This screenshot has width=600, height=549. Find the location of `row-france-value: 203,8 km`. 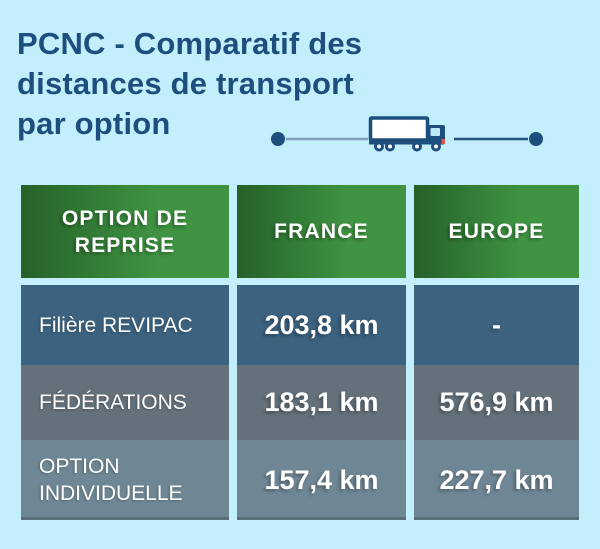

row-france-value: 203,8 km is located at coordinates (321, 325).